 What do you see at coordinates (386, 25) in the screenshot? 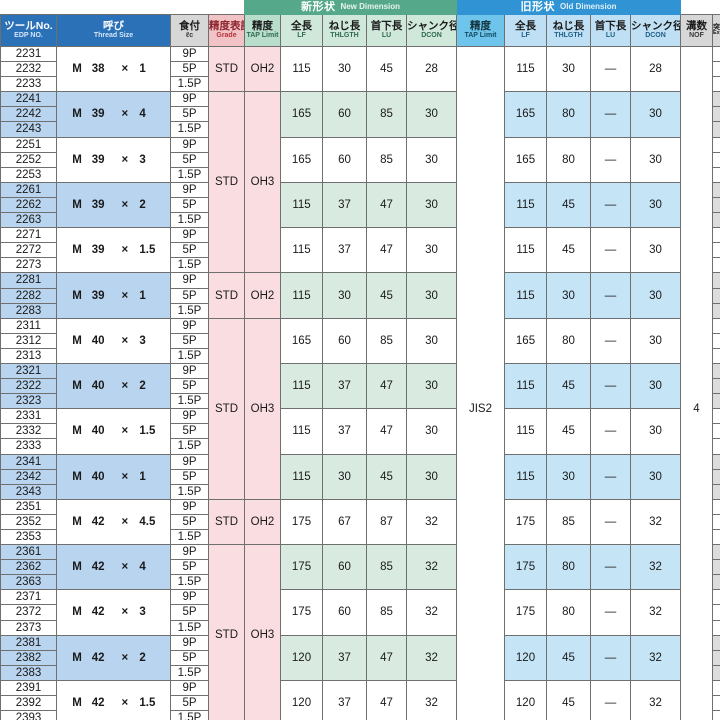
I see `col-header-new-lu-jp: 首下長` at bounding box center [386, 25].